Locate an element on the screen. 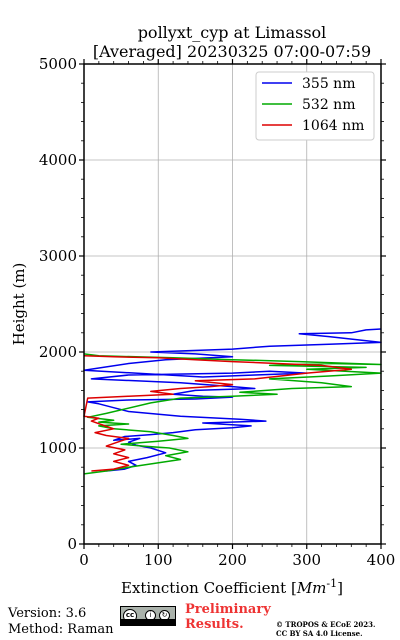 The height and width of the screenshot is (640, 400). preliminary-line-1: Preliminary is located at coordinates (228, 609).